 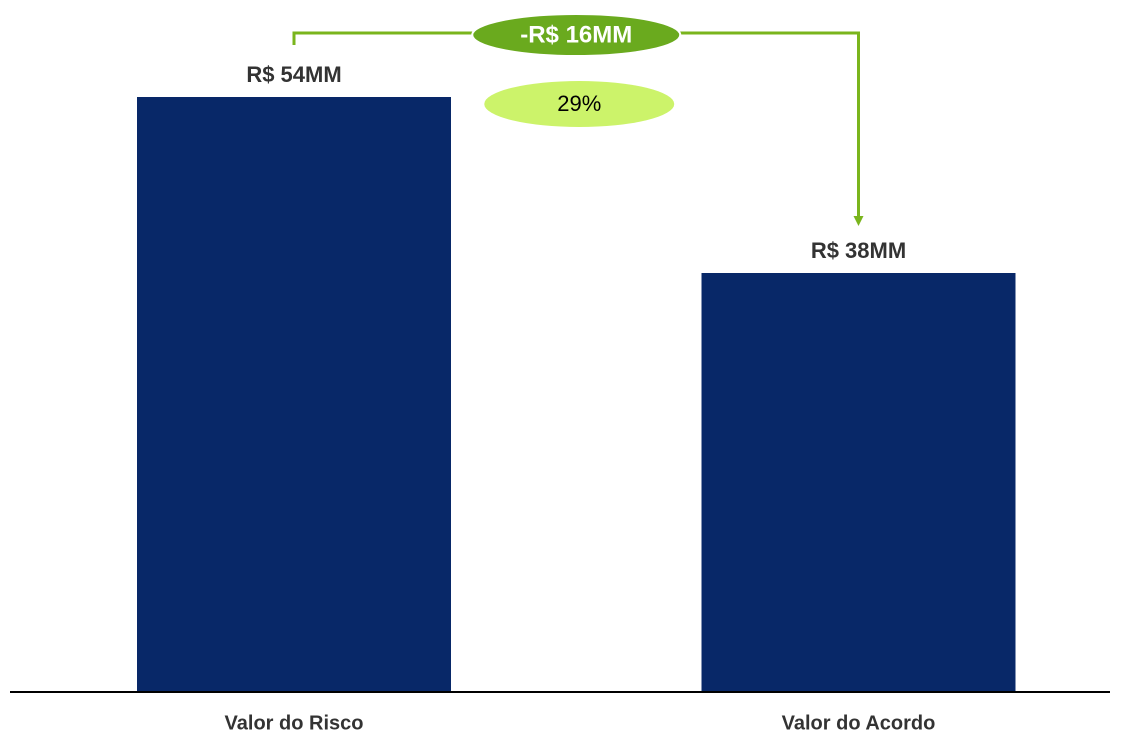 I want to click on difference-label: -R$ 16MM, so click(x=576, y=34).